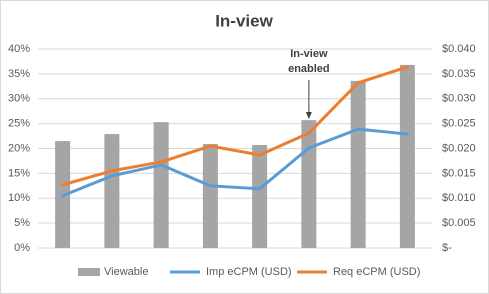  What do you see at coordinates (459, 173) in the screenshot?
I see `y2-tick-label: $0.015` at bounding box center [459, 173].